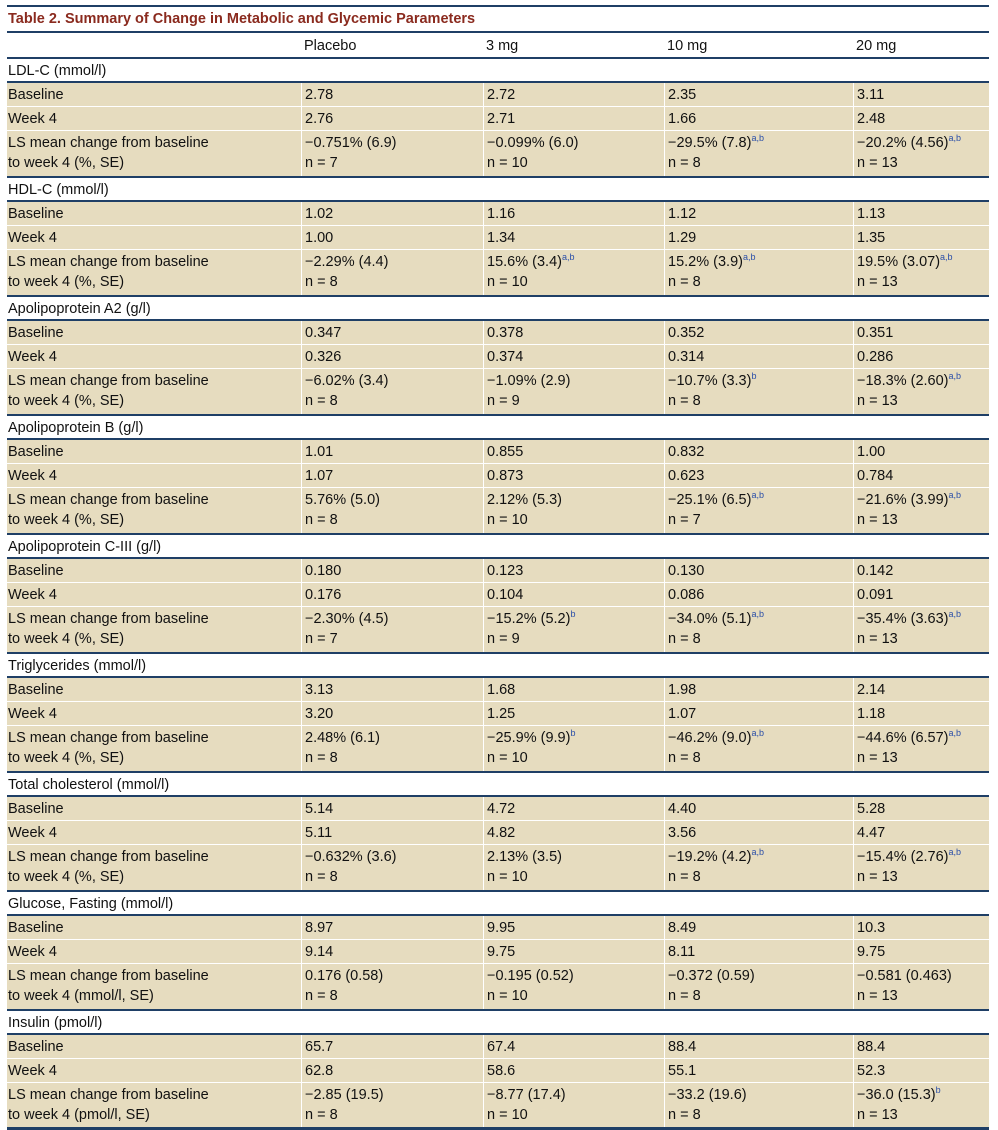 Image resolution: width=998 pixels, height=1130 pixels. Describe the element at coordinates (503, 639) in the screenshot. I see `ls-n: n = 9` at that location.